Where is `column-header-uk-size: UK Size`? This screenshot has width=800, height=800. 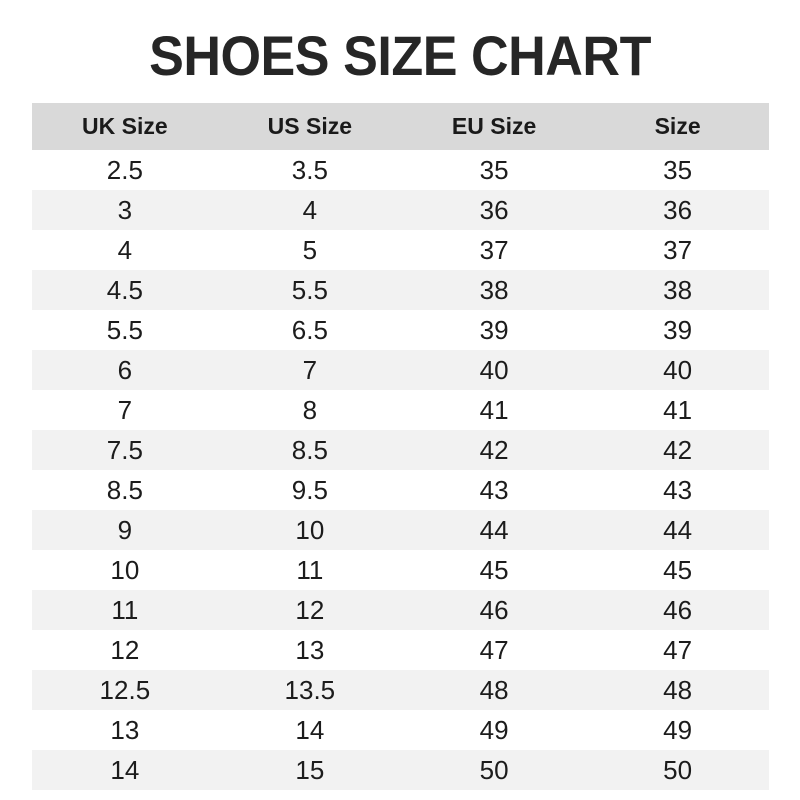 column-header-uk-size: UK Size is located at coordinates (125, 126).